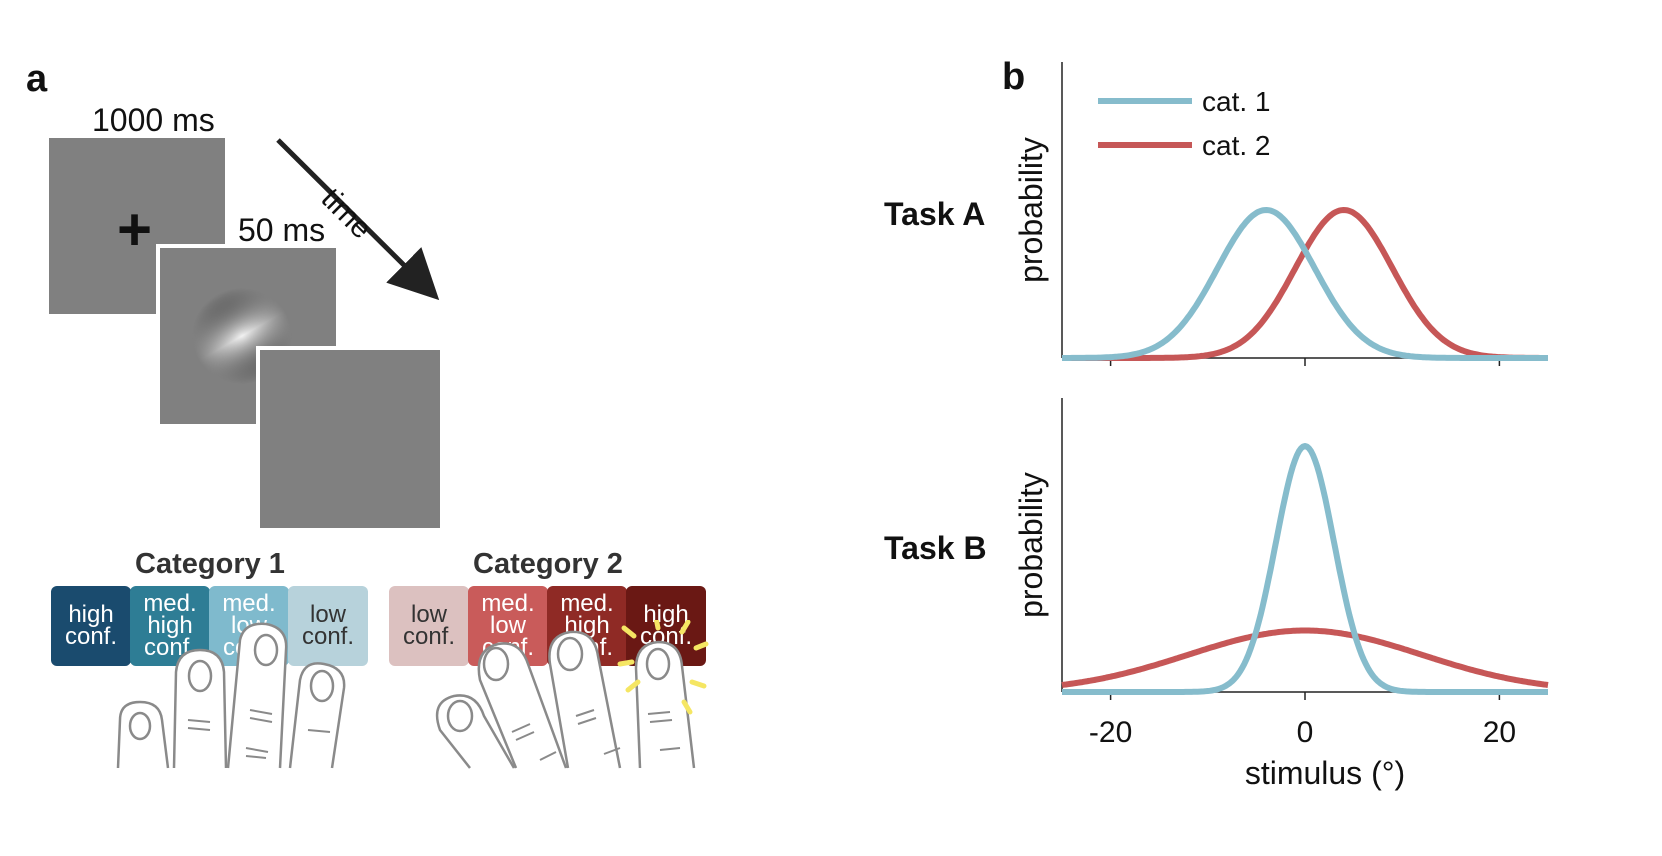 This screenshot has width=1662, height=856. What do you see at coordinates (570, 654) in the screenshot?
I see `right-middle-nail` at bounding box center [570, 654].